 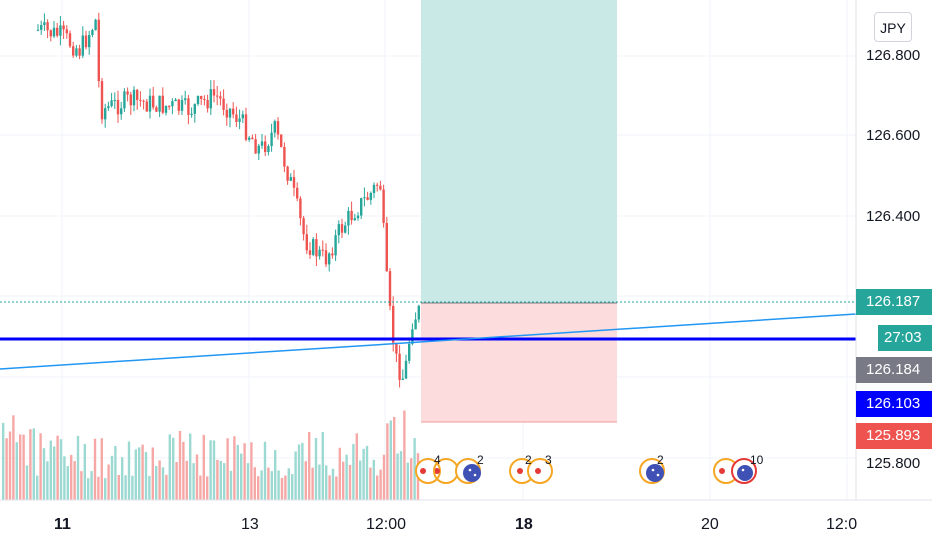 What do you see at coordinates (893, 27) in the screenshot?
I see `currency-button: JPY` at bounding box center [893, 27].